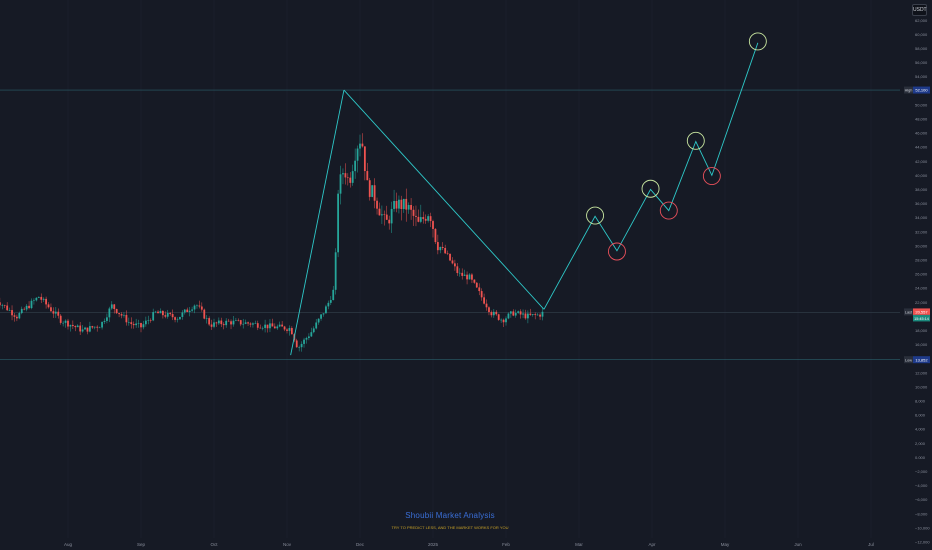 The height and width of the screenshot is (550, 932). Describe the element at coordinates (317, 222) in the screenshot. I see `trendline-impulse-up` at that location.